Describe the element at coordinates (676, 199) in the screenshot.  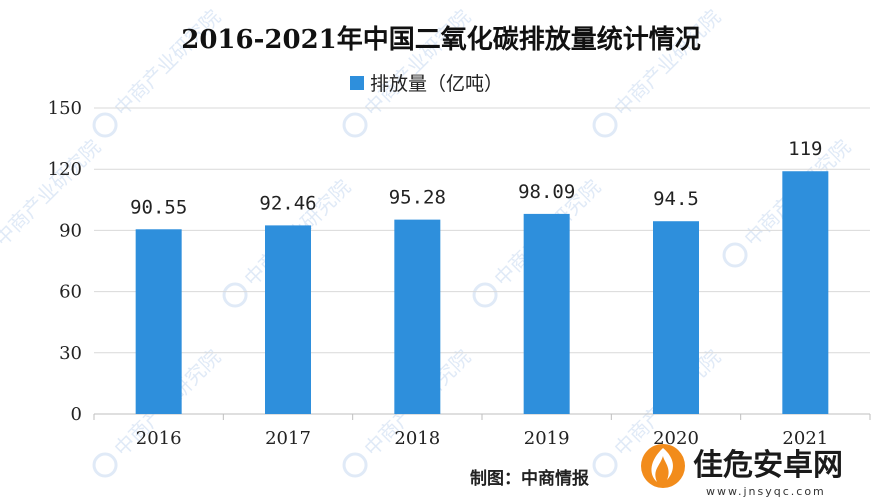
I see `value-label: 94.5` at that location.